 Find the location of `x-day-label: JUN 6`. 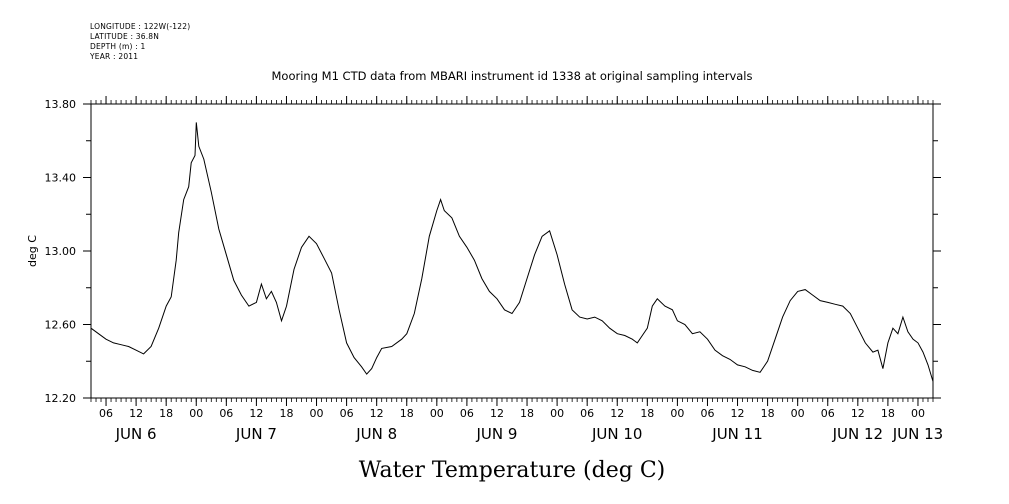

x-day-label: JUN 6 is located at coordinates (136, 434).